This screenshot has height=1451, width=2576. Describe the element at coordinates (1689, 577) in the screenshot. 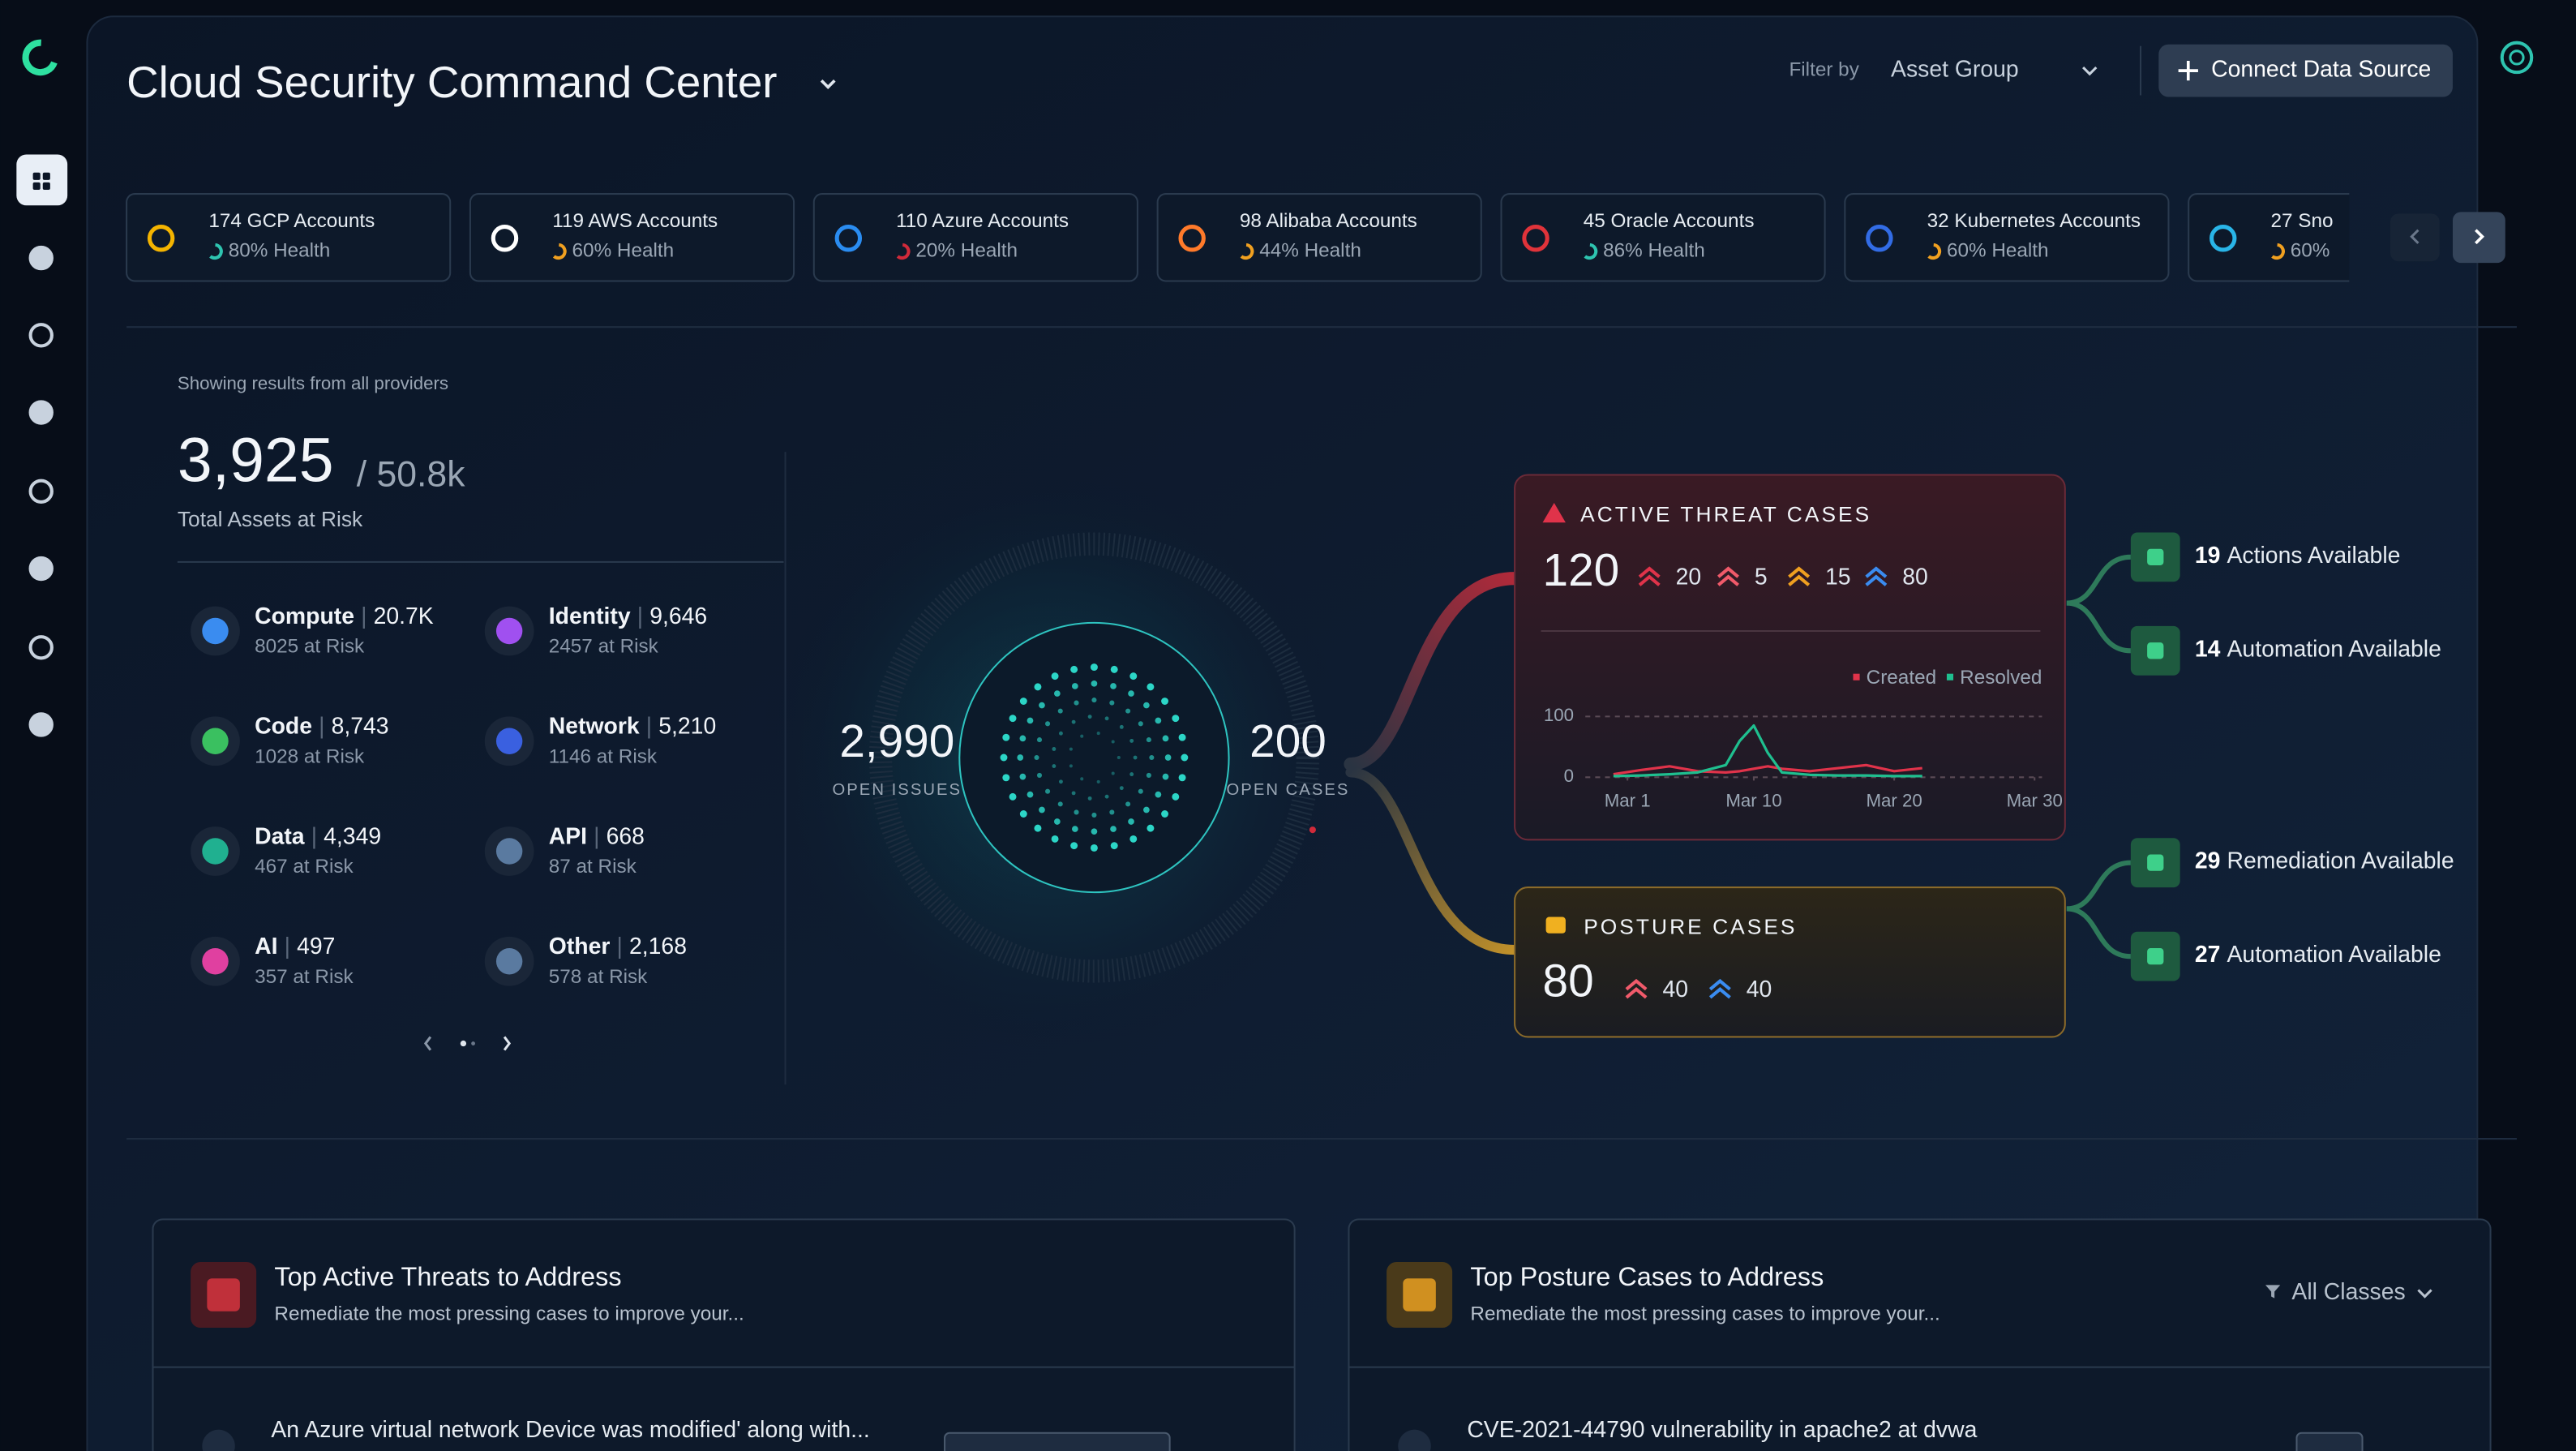

I see `severity-count: 20` at that location.